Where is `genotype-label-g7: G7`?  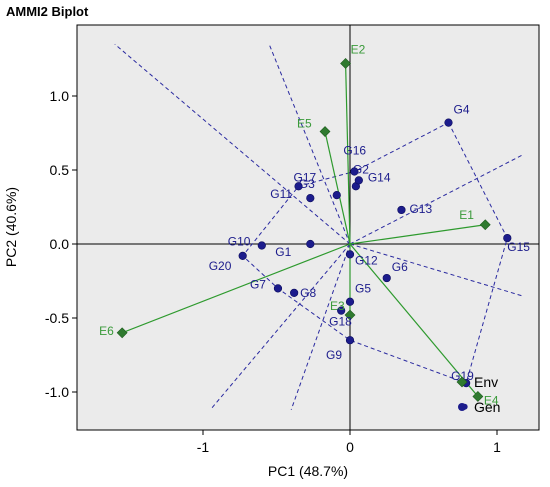 genotype-label-g7: G7 is located at coordinates (258, 284).